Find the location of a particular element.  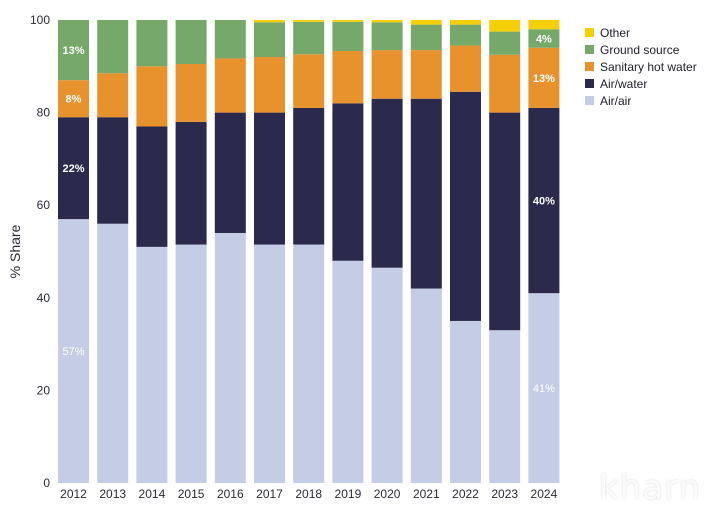

bar-2015-ground-source is located at coordinates (191, 42).